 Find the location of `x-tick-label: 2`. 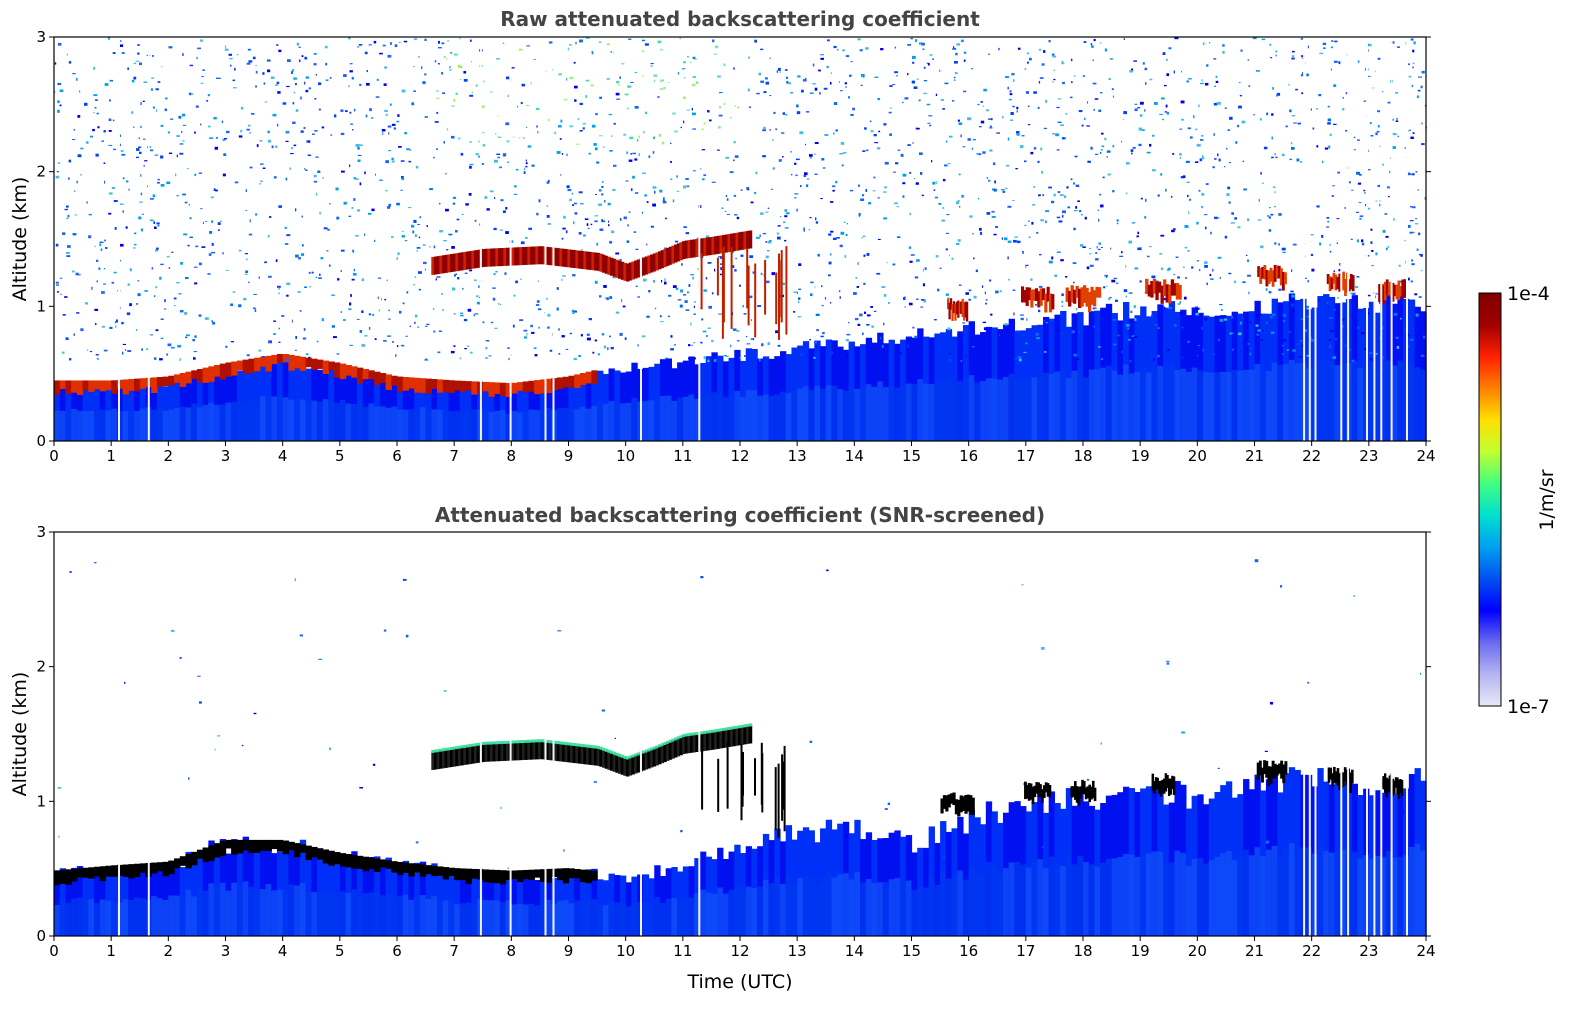

x-tick-label: 2 is located at coordinates (169, 951).